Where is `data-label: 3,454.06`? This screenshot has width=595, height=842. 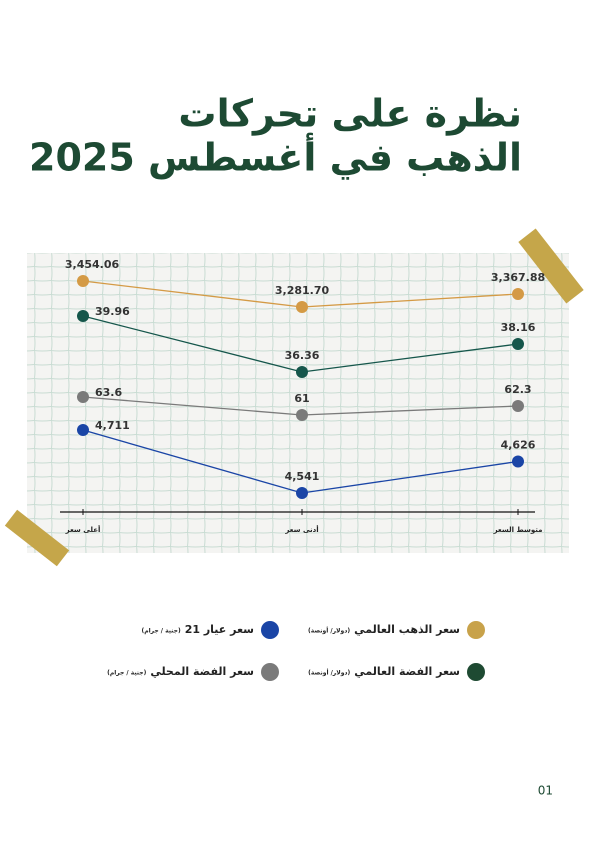
data-label: 3,454.06 is located at coordinates (92, 264).